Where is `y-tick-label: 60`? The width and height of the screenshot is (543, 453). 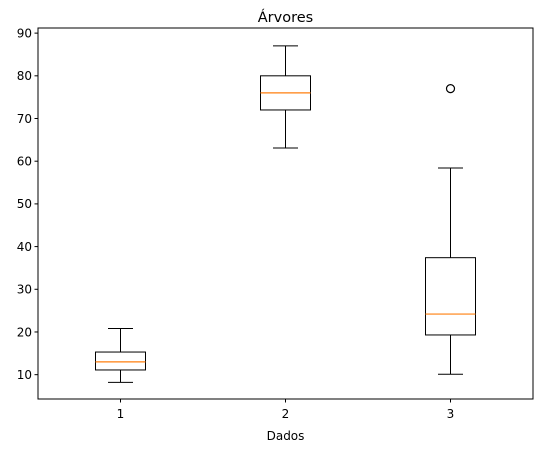
y-tick-label: 60 is located at coordinates (24, 162).